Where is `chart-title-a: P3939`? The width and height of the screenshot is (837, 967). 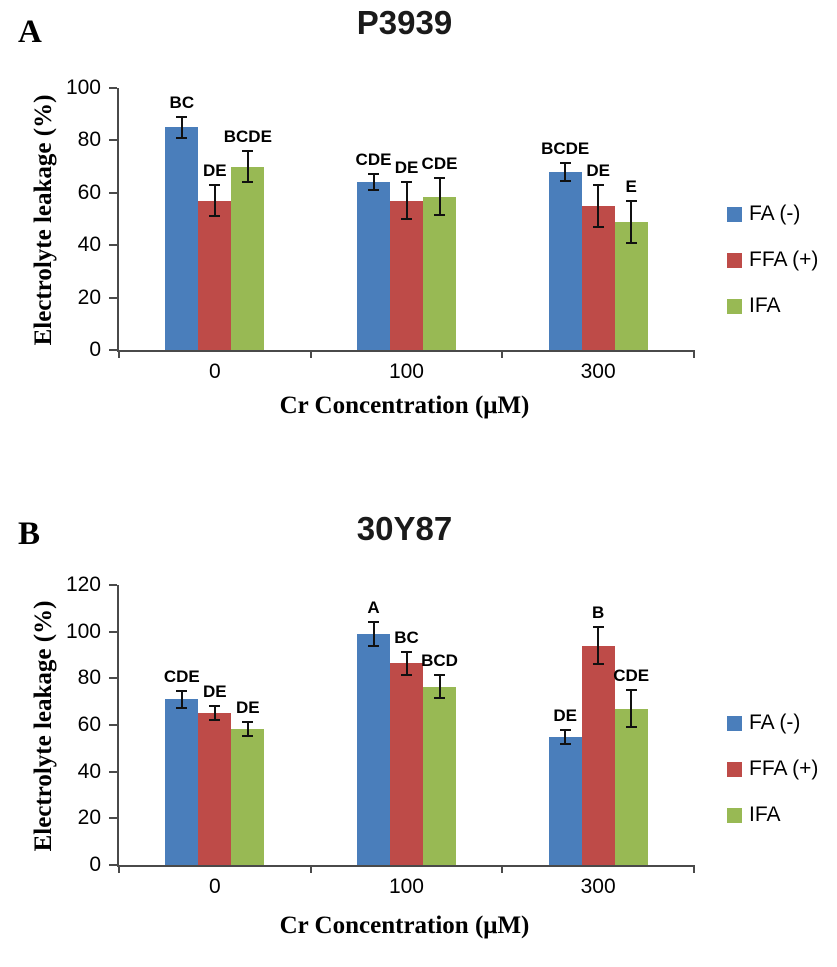
chart-title-a: P3939 is located at coordinates (404, 22).